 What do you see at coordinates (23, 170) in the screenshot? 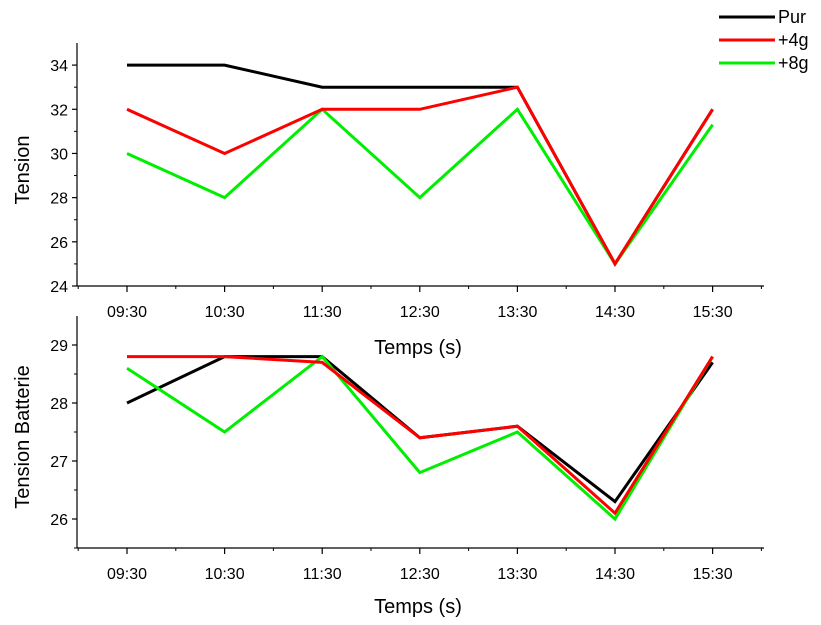
I see `tension-y-axis-title: Tension` at bounding box center [23, 170].